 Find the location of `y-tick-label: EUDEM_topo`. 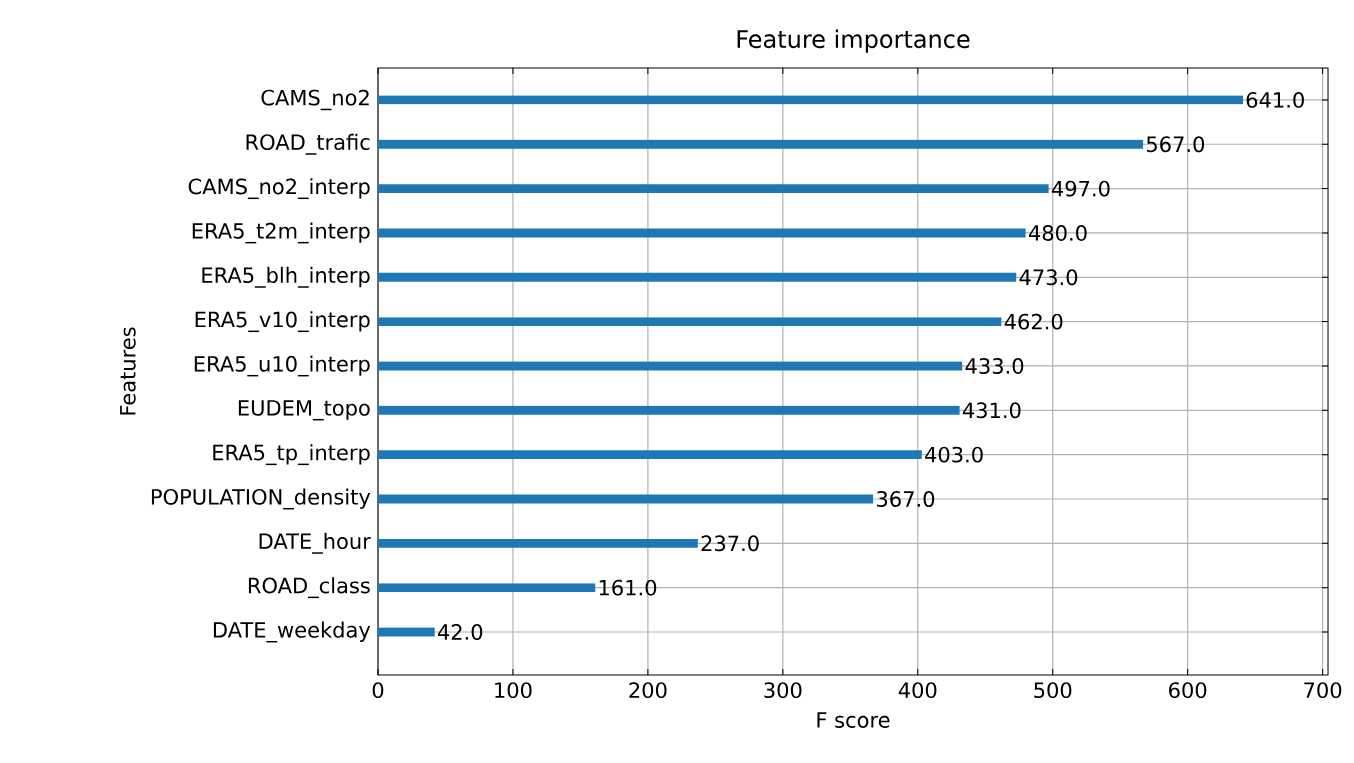

y-tick-label: EUDEM_topo is located at coordinates (304, 410).